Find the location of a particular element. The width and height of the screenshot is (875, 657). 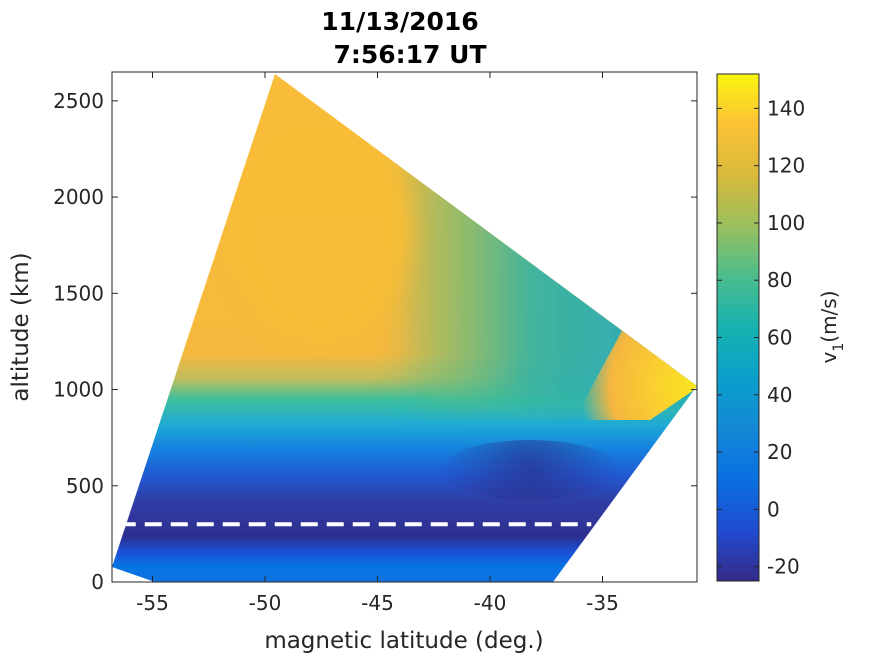

colorbar is located at coordinates (738, 327).